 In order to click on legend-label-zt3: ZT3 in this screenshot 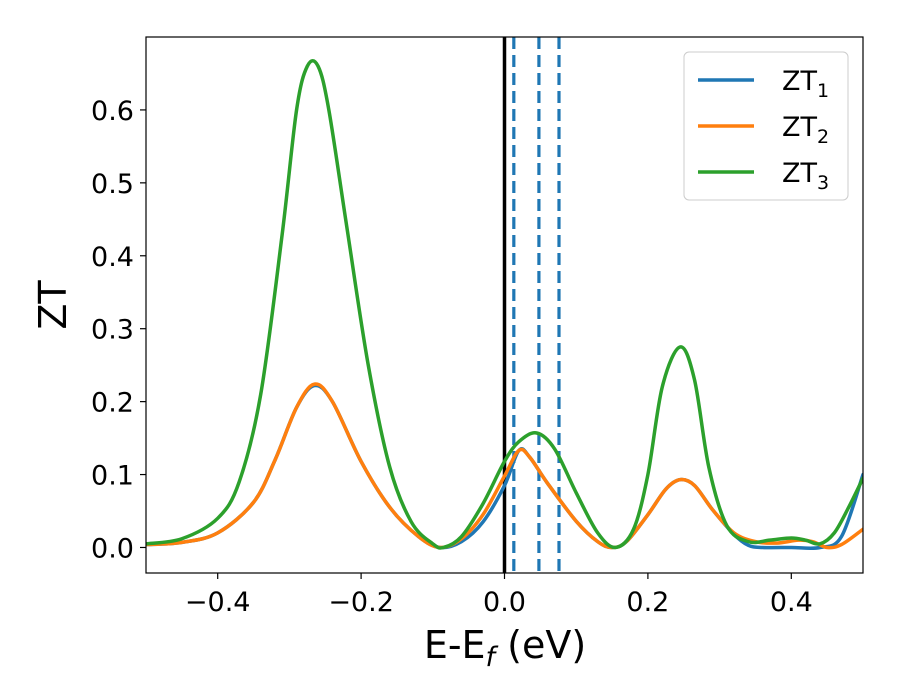, I will do `click(805, 176)`.